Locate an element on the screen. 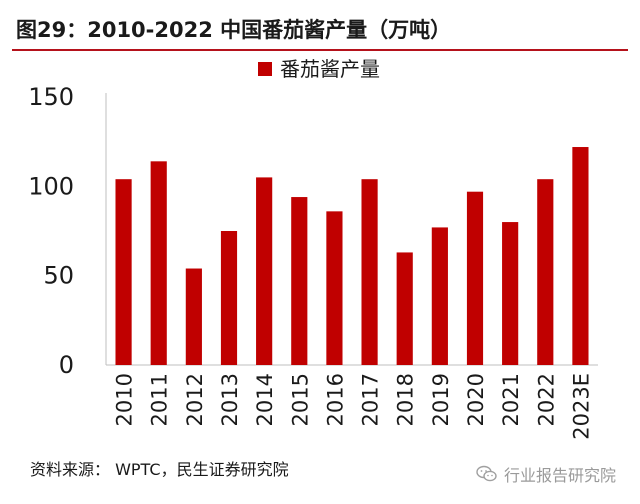  legend-swatch is located at coordinates (265, 69).